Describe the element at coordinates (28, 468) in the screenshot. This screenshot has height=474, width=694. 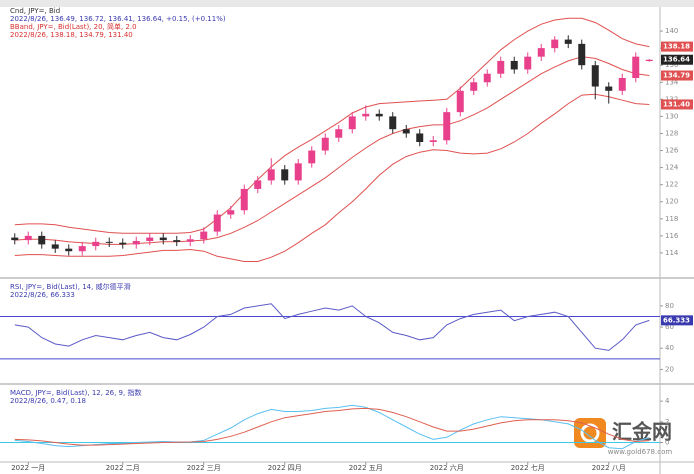
I see `x-tick-label: 2022 一月` at that location.